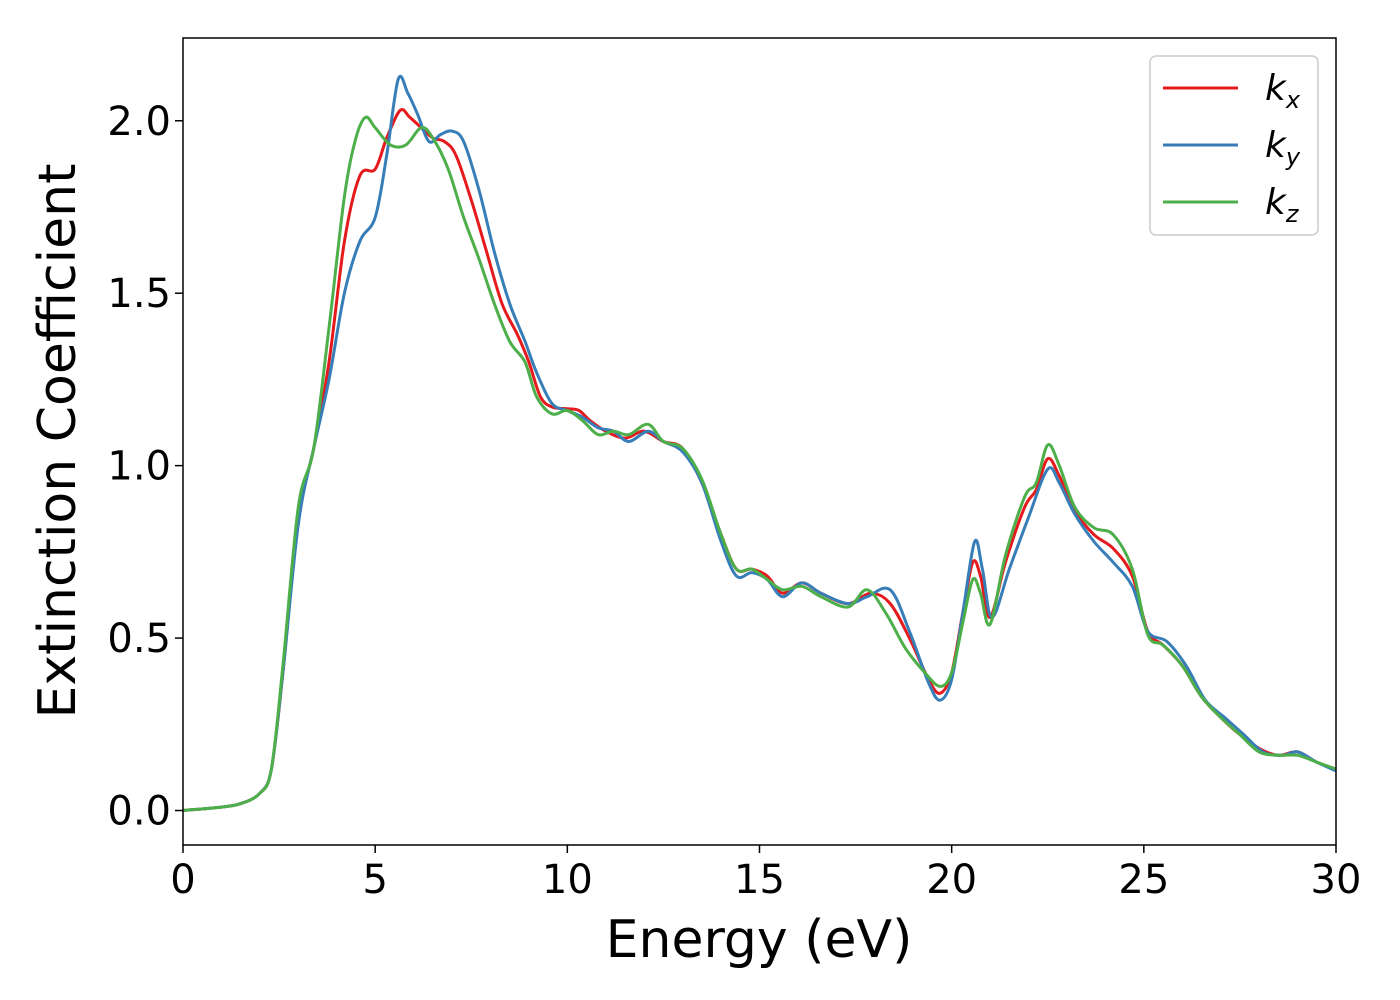  Describe the element at coordinates (139, 639) in the screenshot. I see `y-tick-label: 0.5` at that location.